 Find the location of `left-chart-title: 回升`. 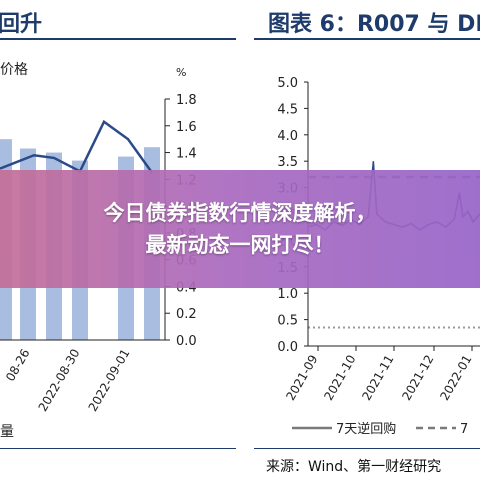

left-chart-title: 回升 is located at coordinates (21, 24).